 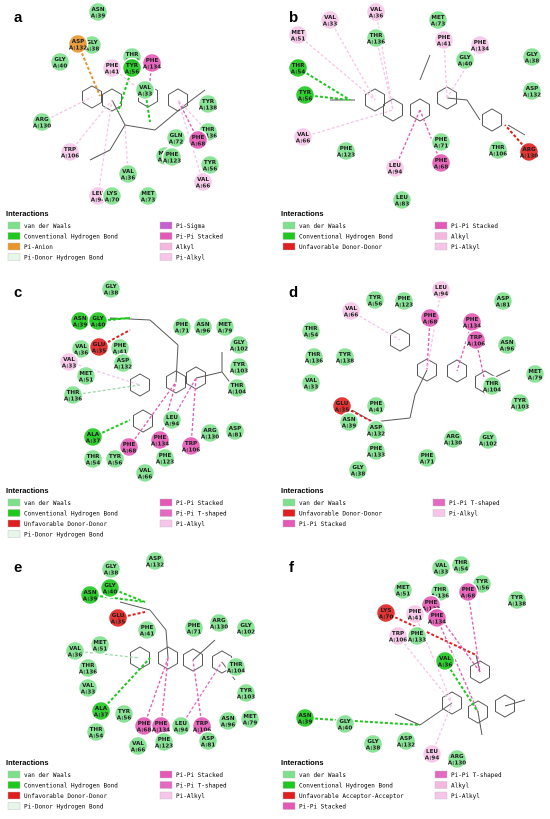 I want to click on residue-id: A:104, so click(x=492, y=391).